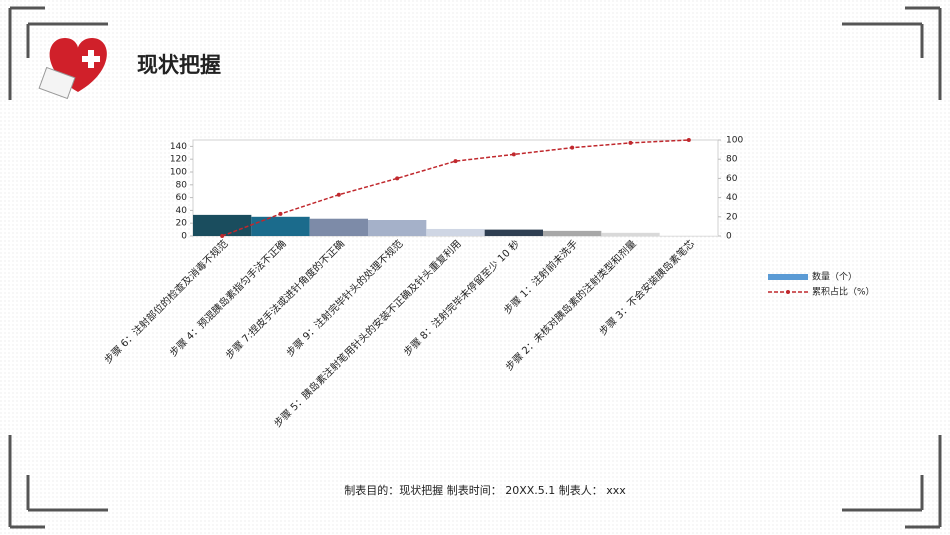 This screenshot has width=950, height=535. What do you see at coordinates (732, 198) in the screenshot?
I see `y2-tick-label: 40` at bounding box center [732, 198].